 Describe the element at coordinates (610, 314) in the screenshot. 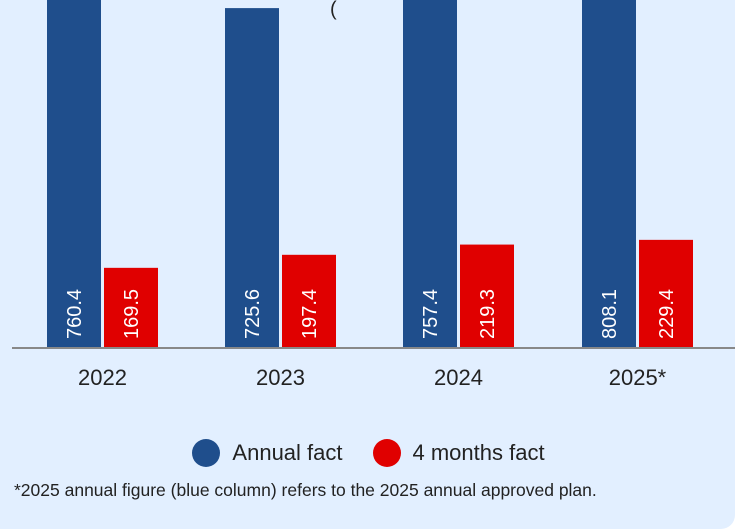

I see `label-annual-2025: 808.1` at that location.